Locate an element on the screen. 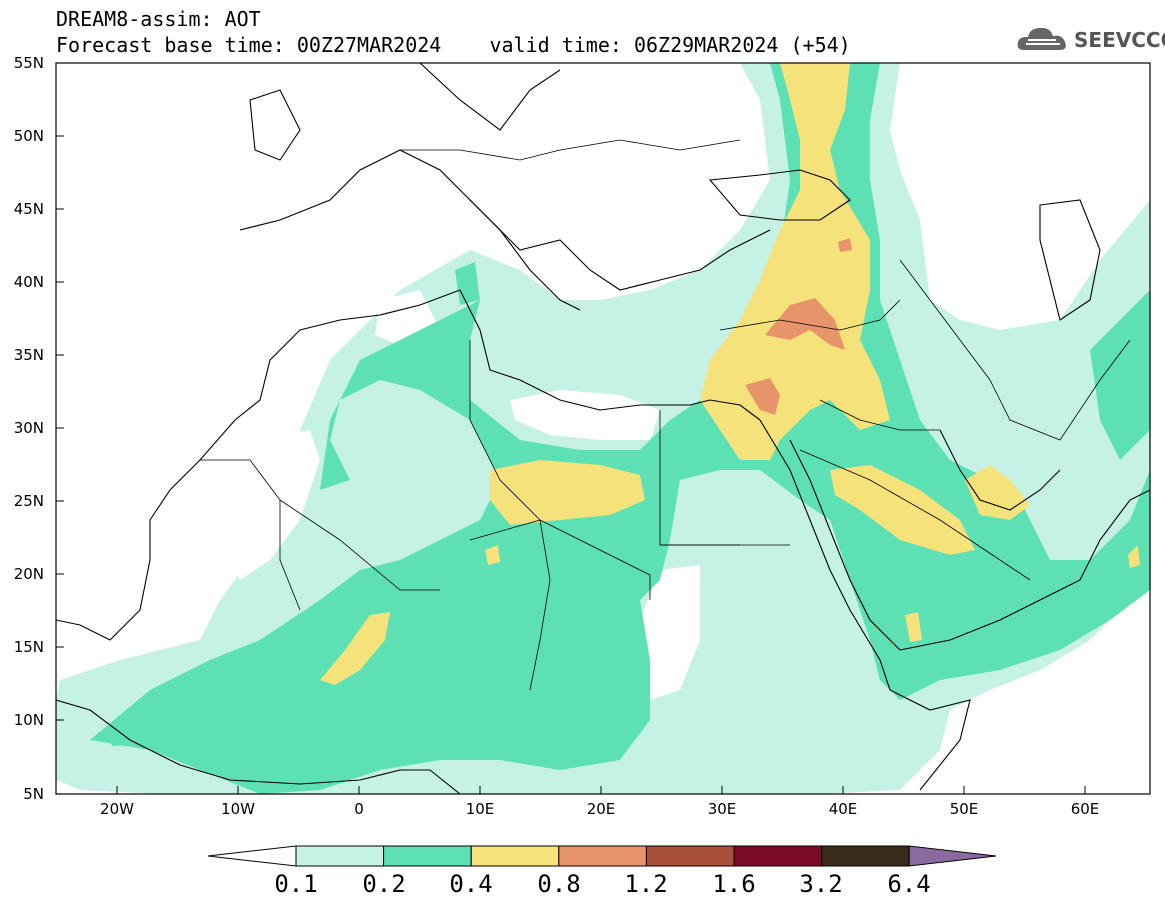 Image resolution: width=1165 pixels, height=905 pixels. aot-level-0.4-oman-spot is located at coordinates (1134, 556).